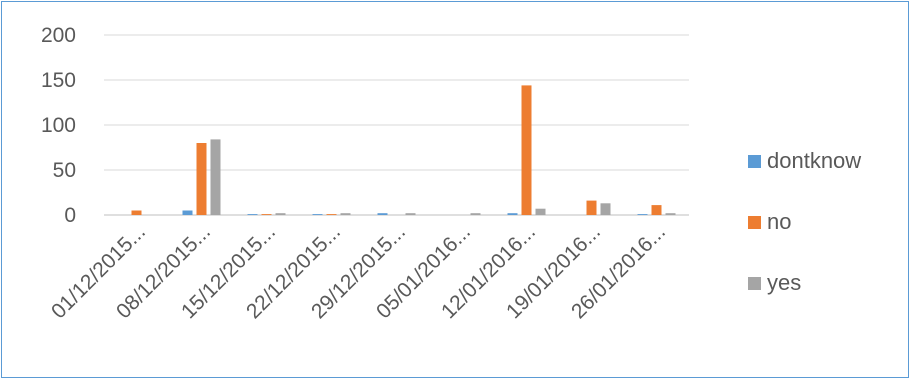  Describe the element at coordinates (58, 35) in the screenshot. I see `y-tick-label: 200` at that location.